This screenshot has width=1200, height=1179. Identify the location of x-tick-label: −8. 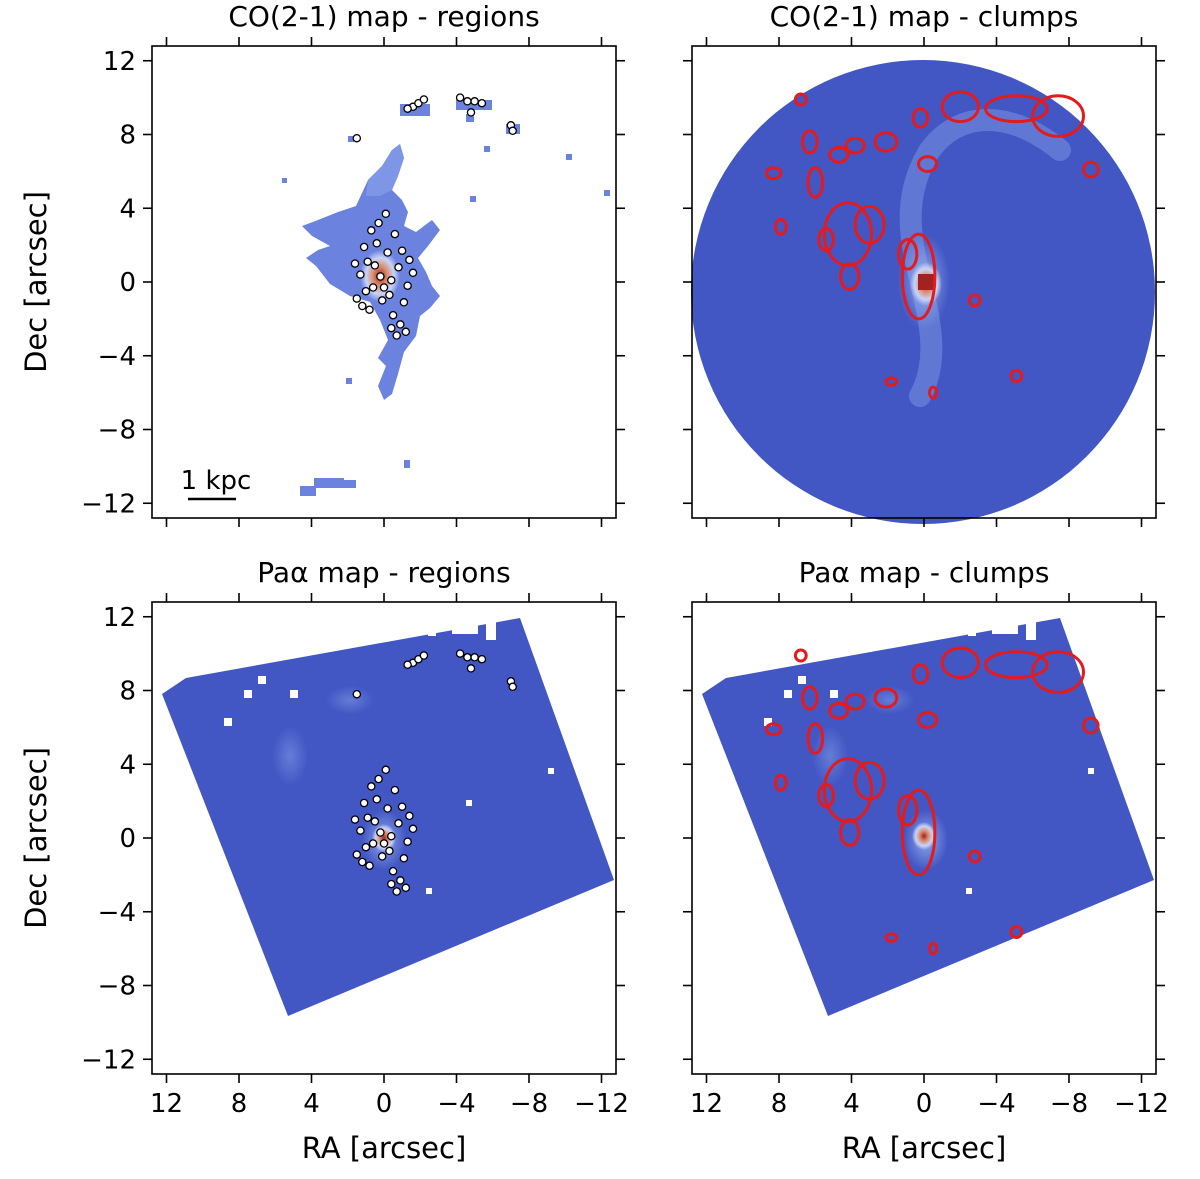
(1069, 1104).